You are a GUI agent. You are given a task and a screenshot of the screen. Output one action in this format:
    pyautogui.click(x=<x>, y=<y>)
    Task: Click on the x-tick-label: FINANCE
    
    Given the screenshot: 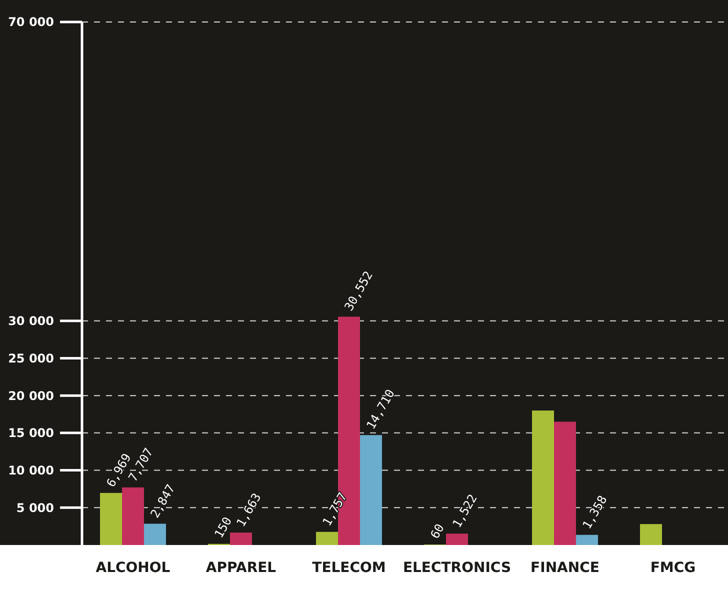 What is the action you would take?
    pyautogui.click(x=565, y=568)
    